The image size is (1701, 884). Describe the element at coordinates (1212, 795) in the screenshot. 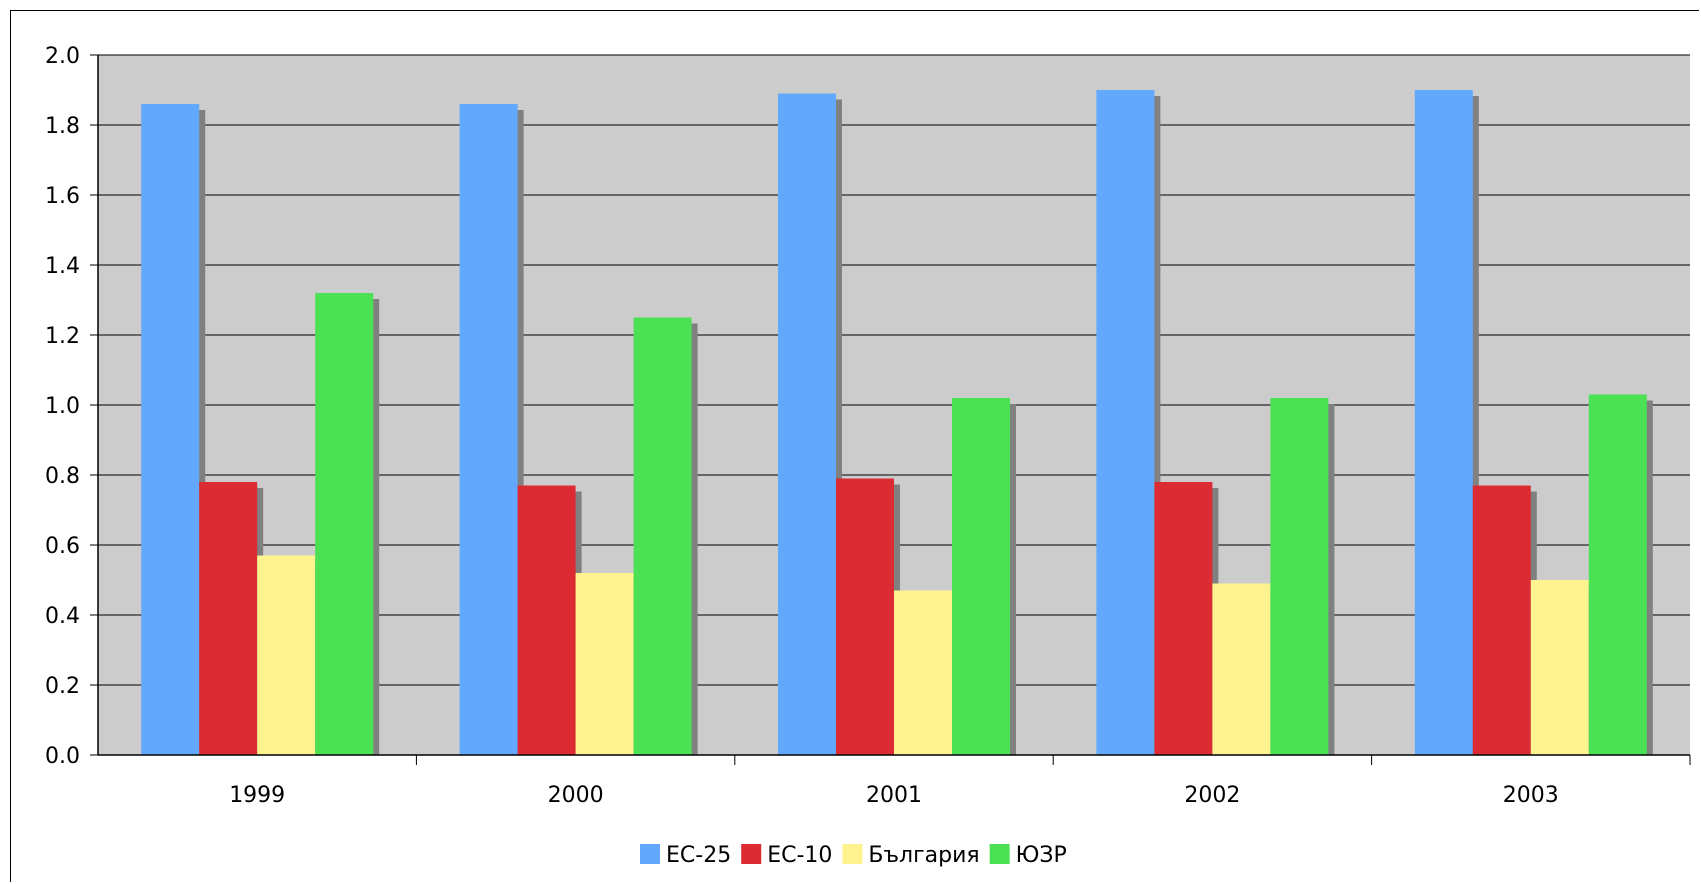

I see `x-tick-label: 2002` at that location.